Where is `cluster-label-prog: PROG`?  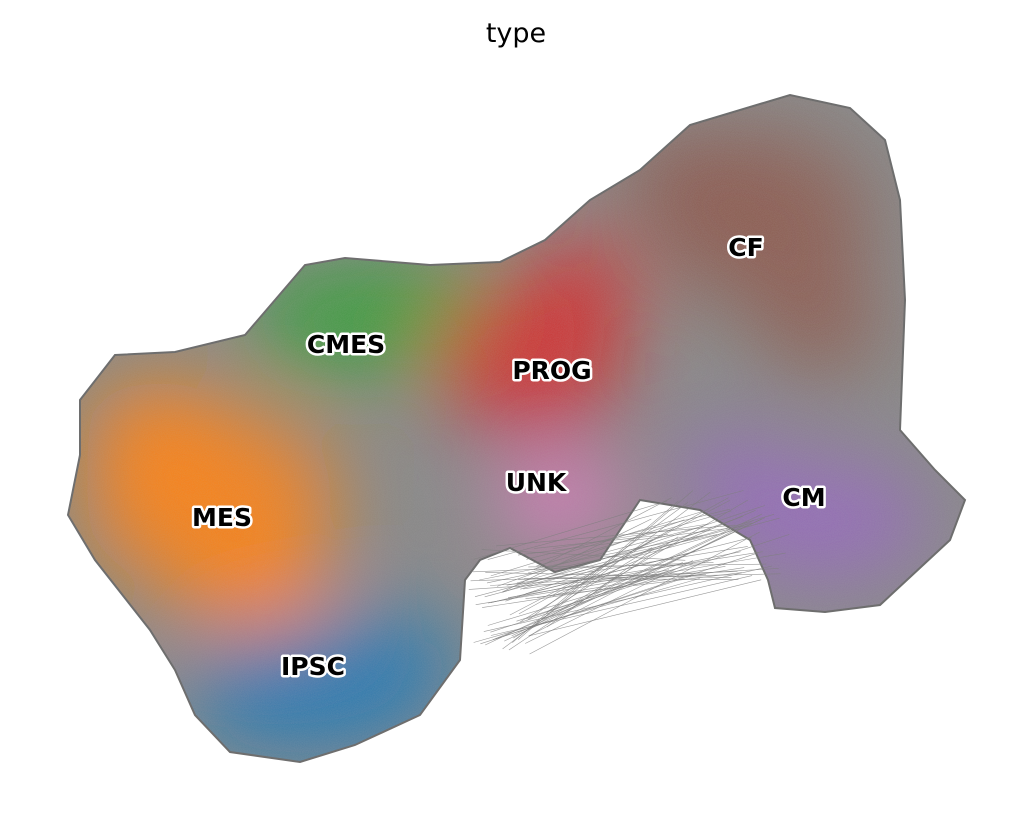
cluster-label-prog: PROG is located at coordinates (551, 370).